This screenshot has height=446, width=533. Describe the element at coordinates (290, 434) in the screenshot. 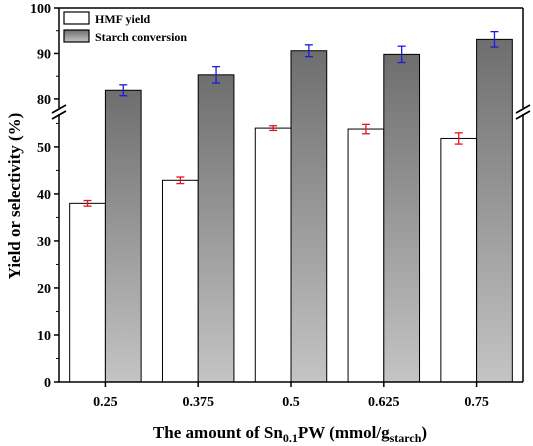

I see `x-axis-title: The amount of Sn0.1PW (mmol/gstarch)` at that location.